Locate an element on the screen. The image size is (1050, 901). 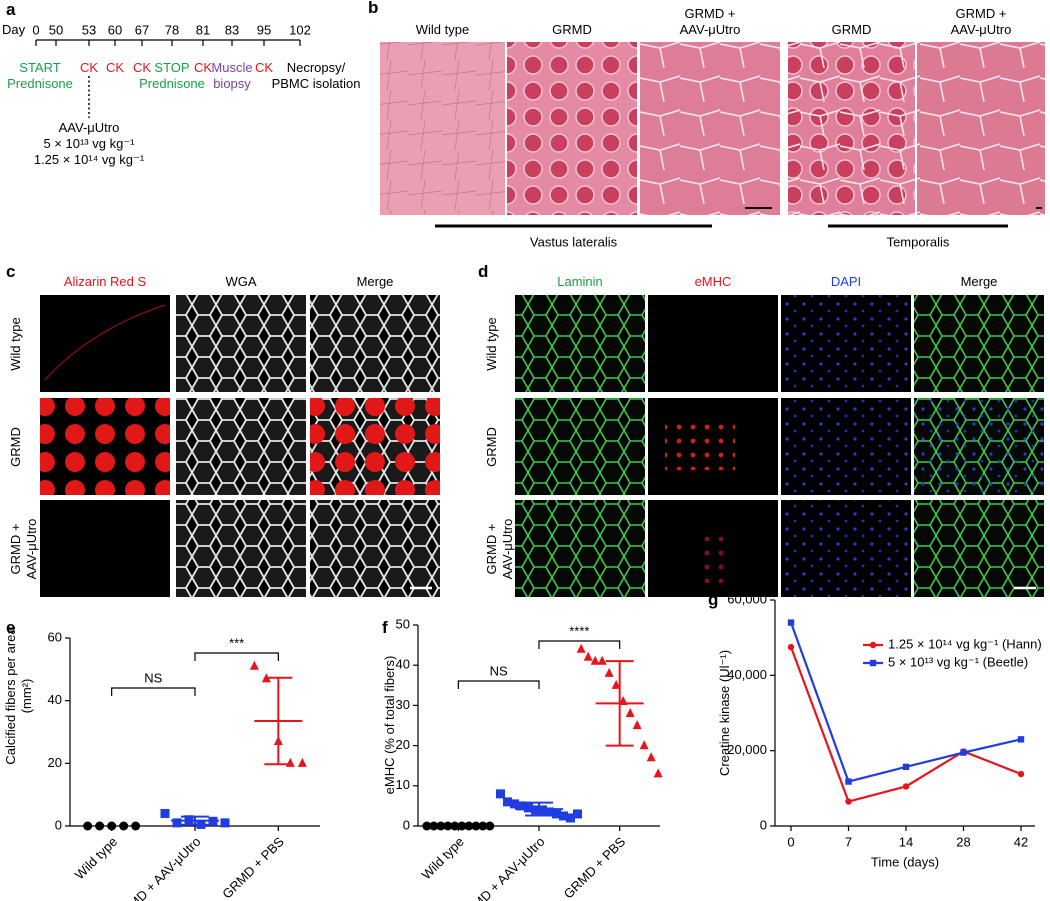
legend-label: 1.25 × 10¹⁴ vg kg⁻¹ (Hann) is located at coordinates (965, 643).